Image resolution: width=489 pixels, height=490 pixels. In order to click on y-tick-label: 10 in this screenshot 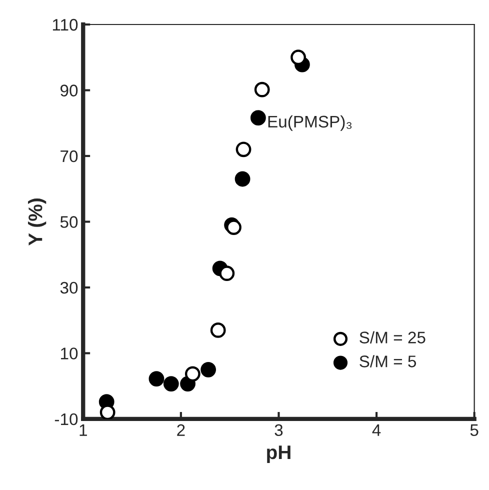, I will do `click(69, 354)`.